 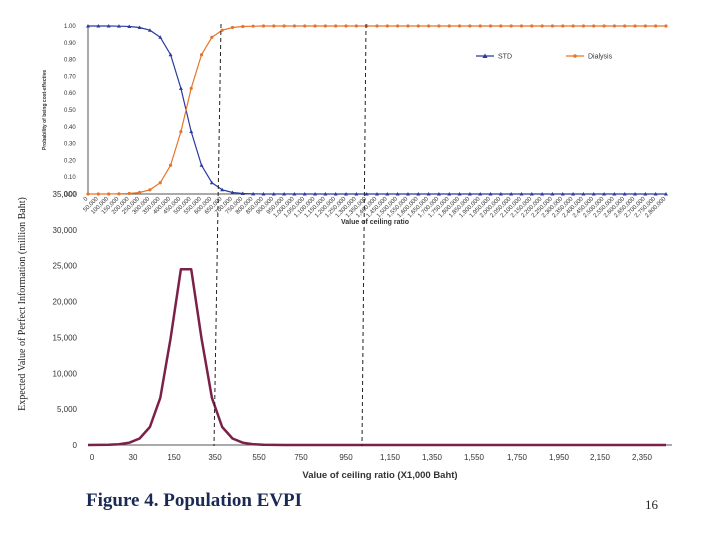 I want to click on ceac-y-tick-label: 0.10, so click(x=70, y=178).